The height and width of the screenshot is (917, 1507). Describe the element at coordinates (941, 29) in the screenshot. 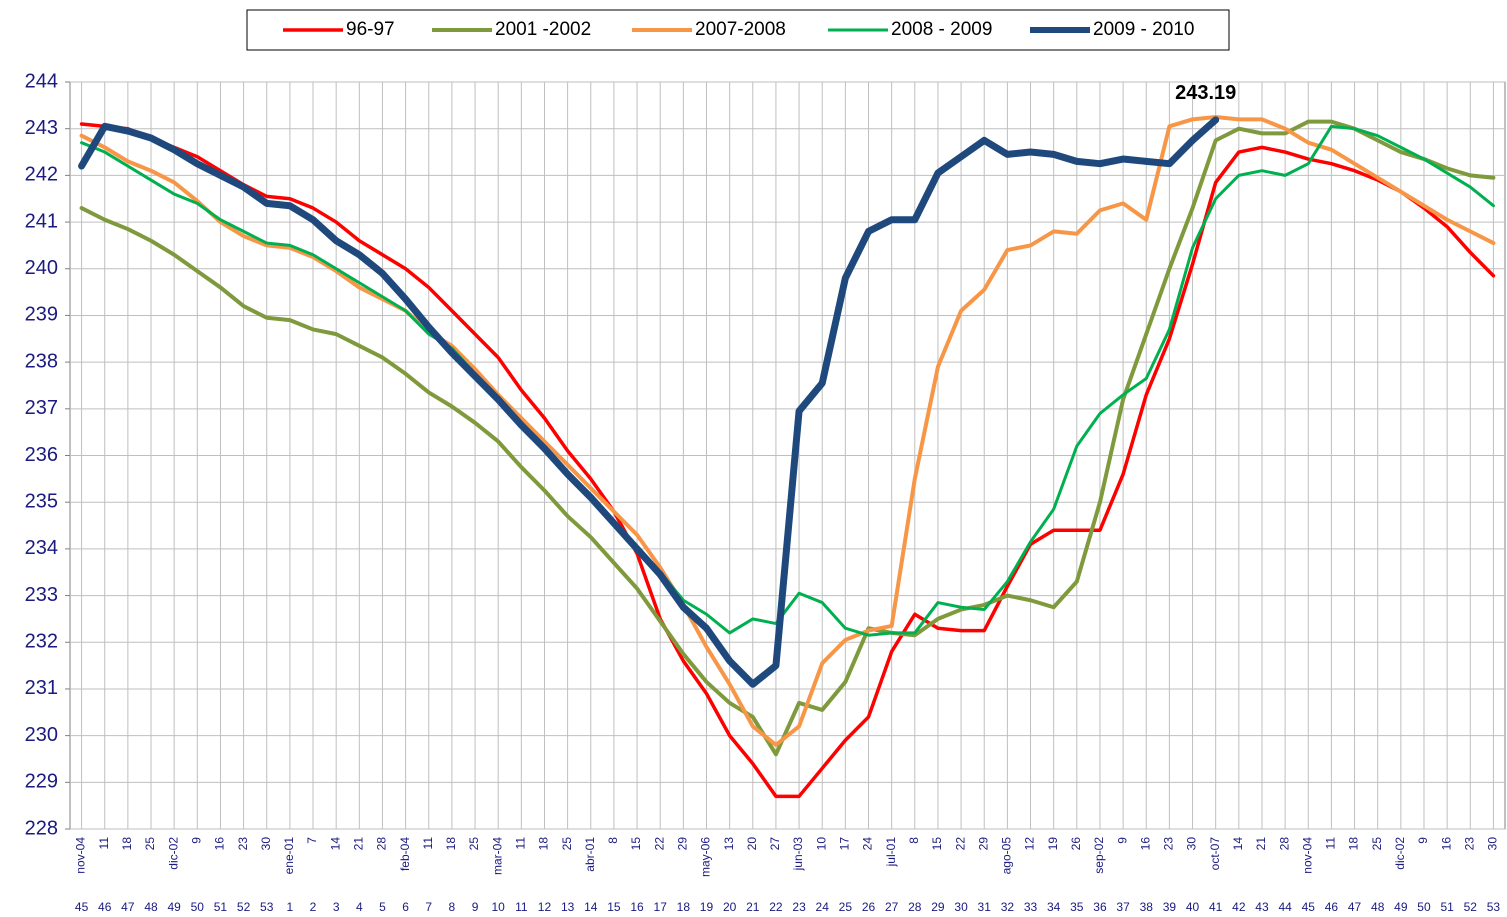

I see `legend-label: 2008 - 2009` at that location.